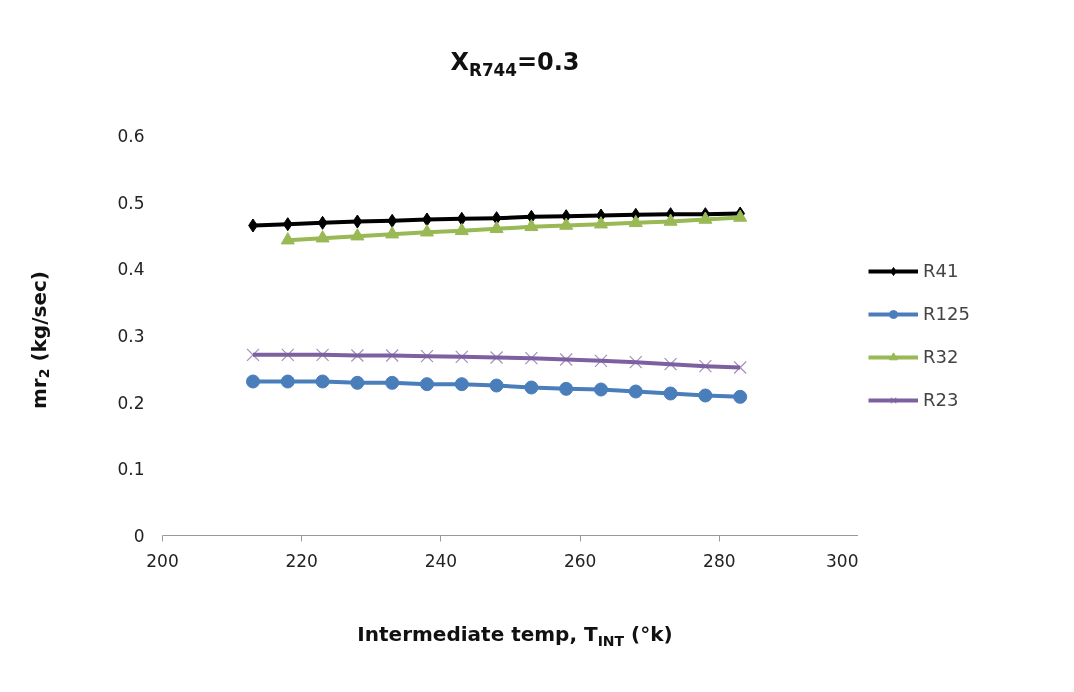 The width and height of the screenshot is (1074, 692). I want to click on y-tick-label: 0.5, so click(131, 202).